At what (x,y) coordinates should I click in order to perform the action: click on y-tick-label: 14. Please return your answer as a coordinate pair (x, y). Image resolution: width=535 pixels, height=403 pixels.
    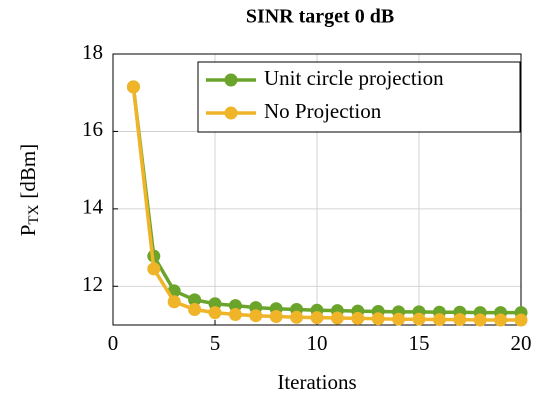
    Looking at the image, I should click on (93, 207).